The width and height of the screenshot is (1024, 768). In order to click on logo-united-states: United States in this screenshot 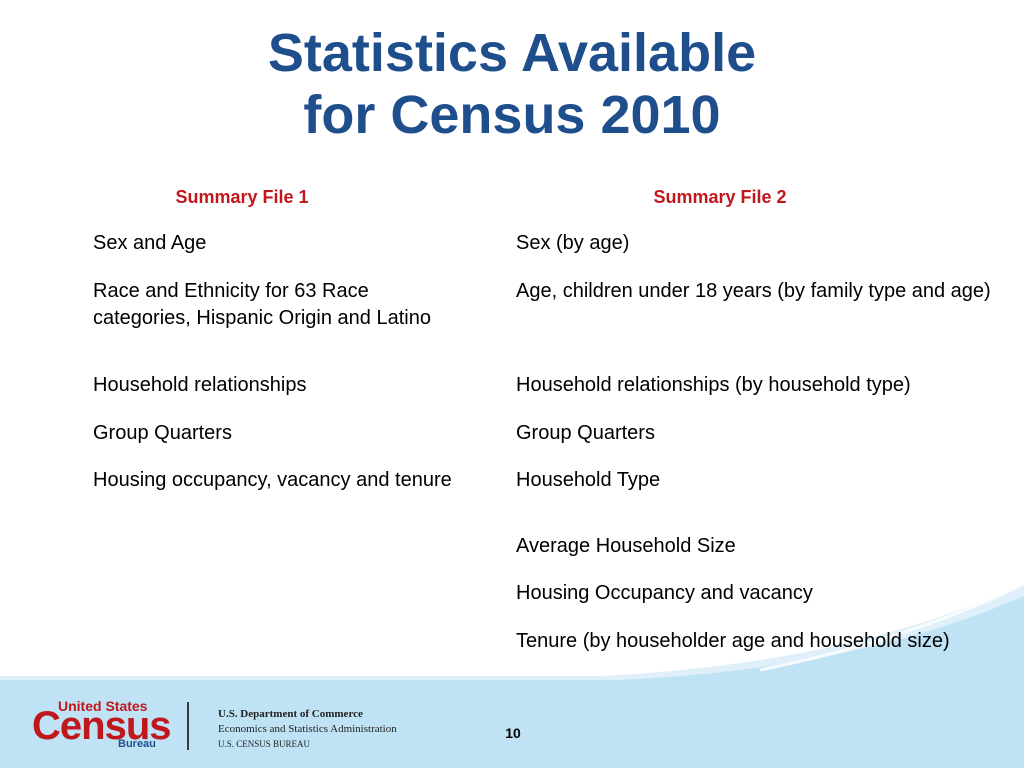, I will do `click(103, 706)`.